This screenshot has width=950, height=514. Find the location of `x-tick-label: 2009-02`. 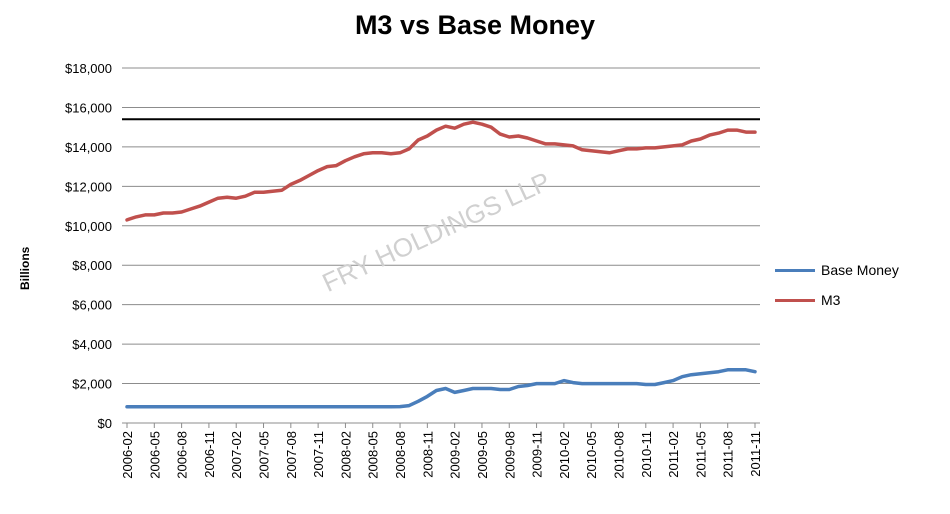

x-tick-label: 2009-02 is located at coordinates (455, 455).